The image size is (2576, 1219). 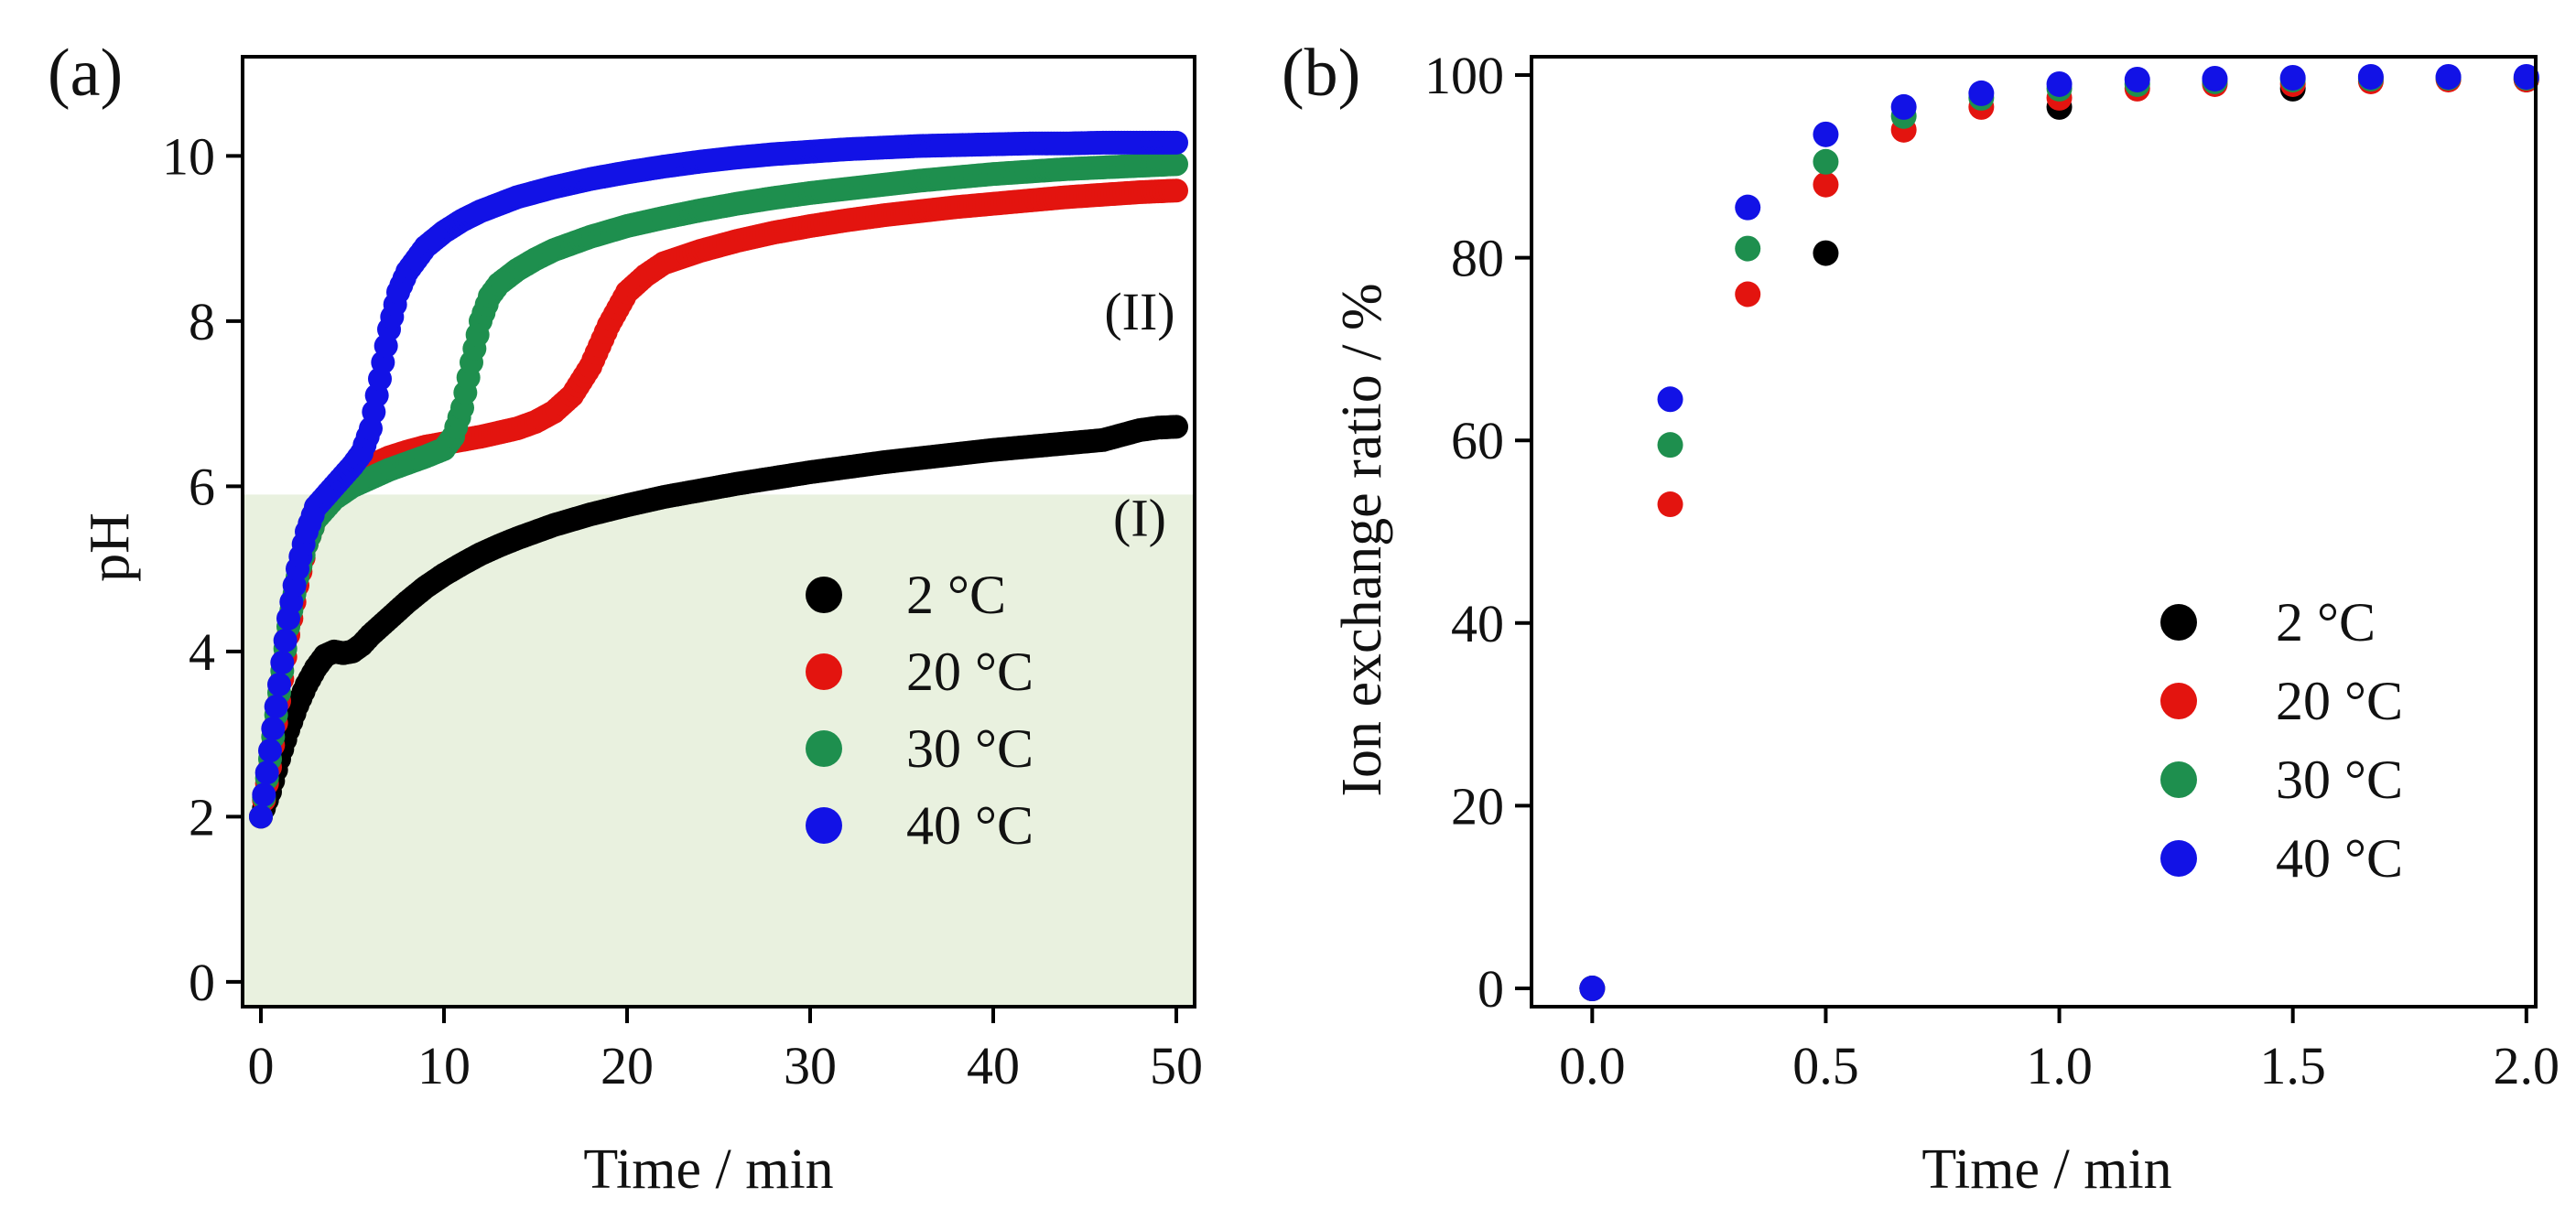 What do you see at coordinates (444, 1065) in the screenshot?
I see `x-tick-label: 10` at bounding box center [444, 1065].